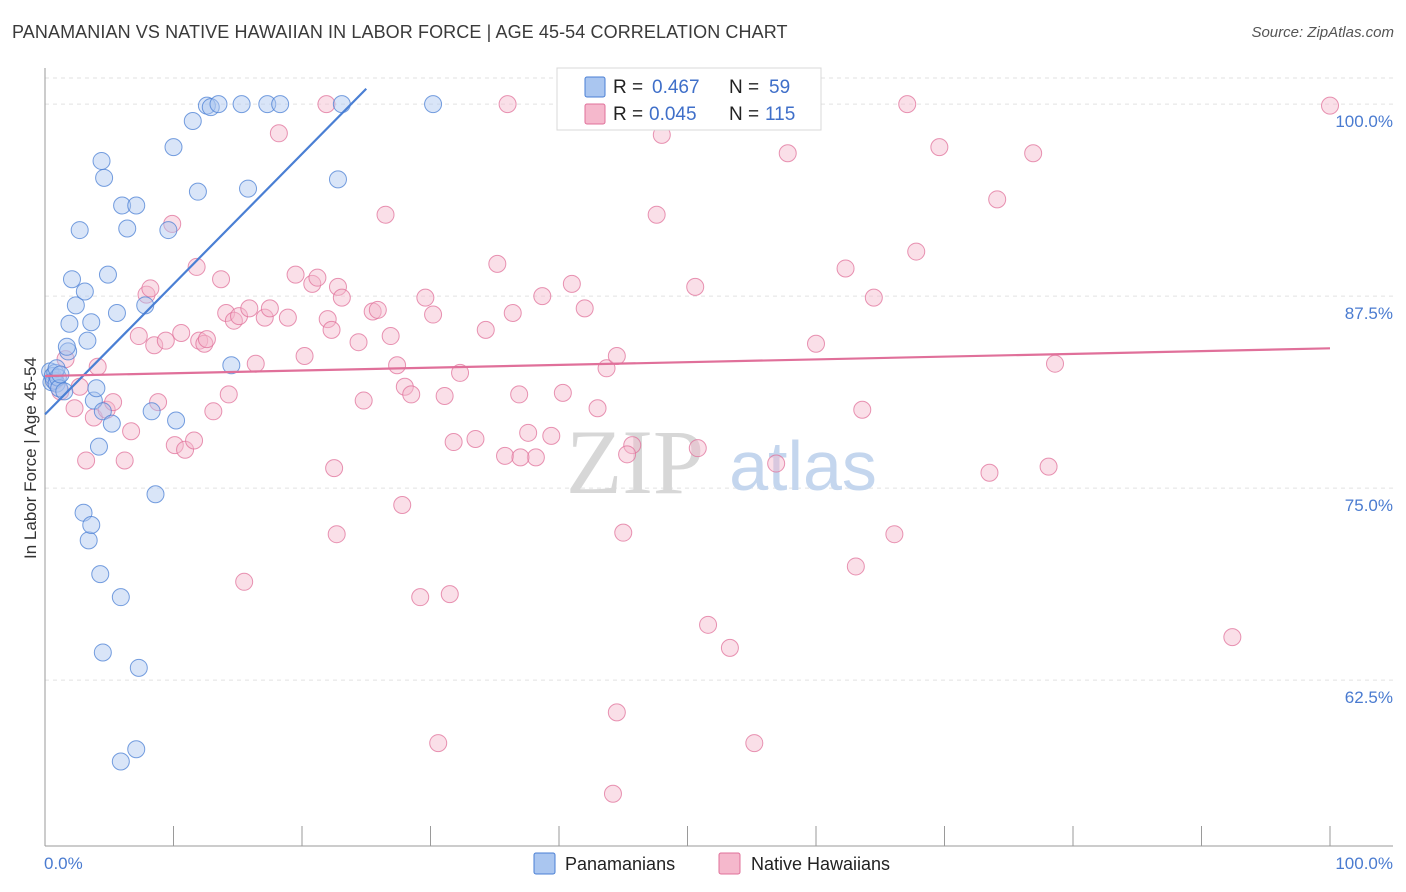 Image resolution: width=1406 pixels, height=892 pixels. What do you see at coordinates (676, 87) in the screenshot?
I see `legend-r-value-panamanians: 0.467` at bounding box center [676, 87].